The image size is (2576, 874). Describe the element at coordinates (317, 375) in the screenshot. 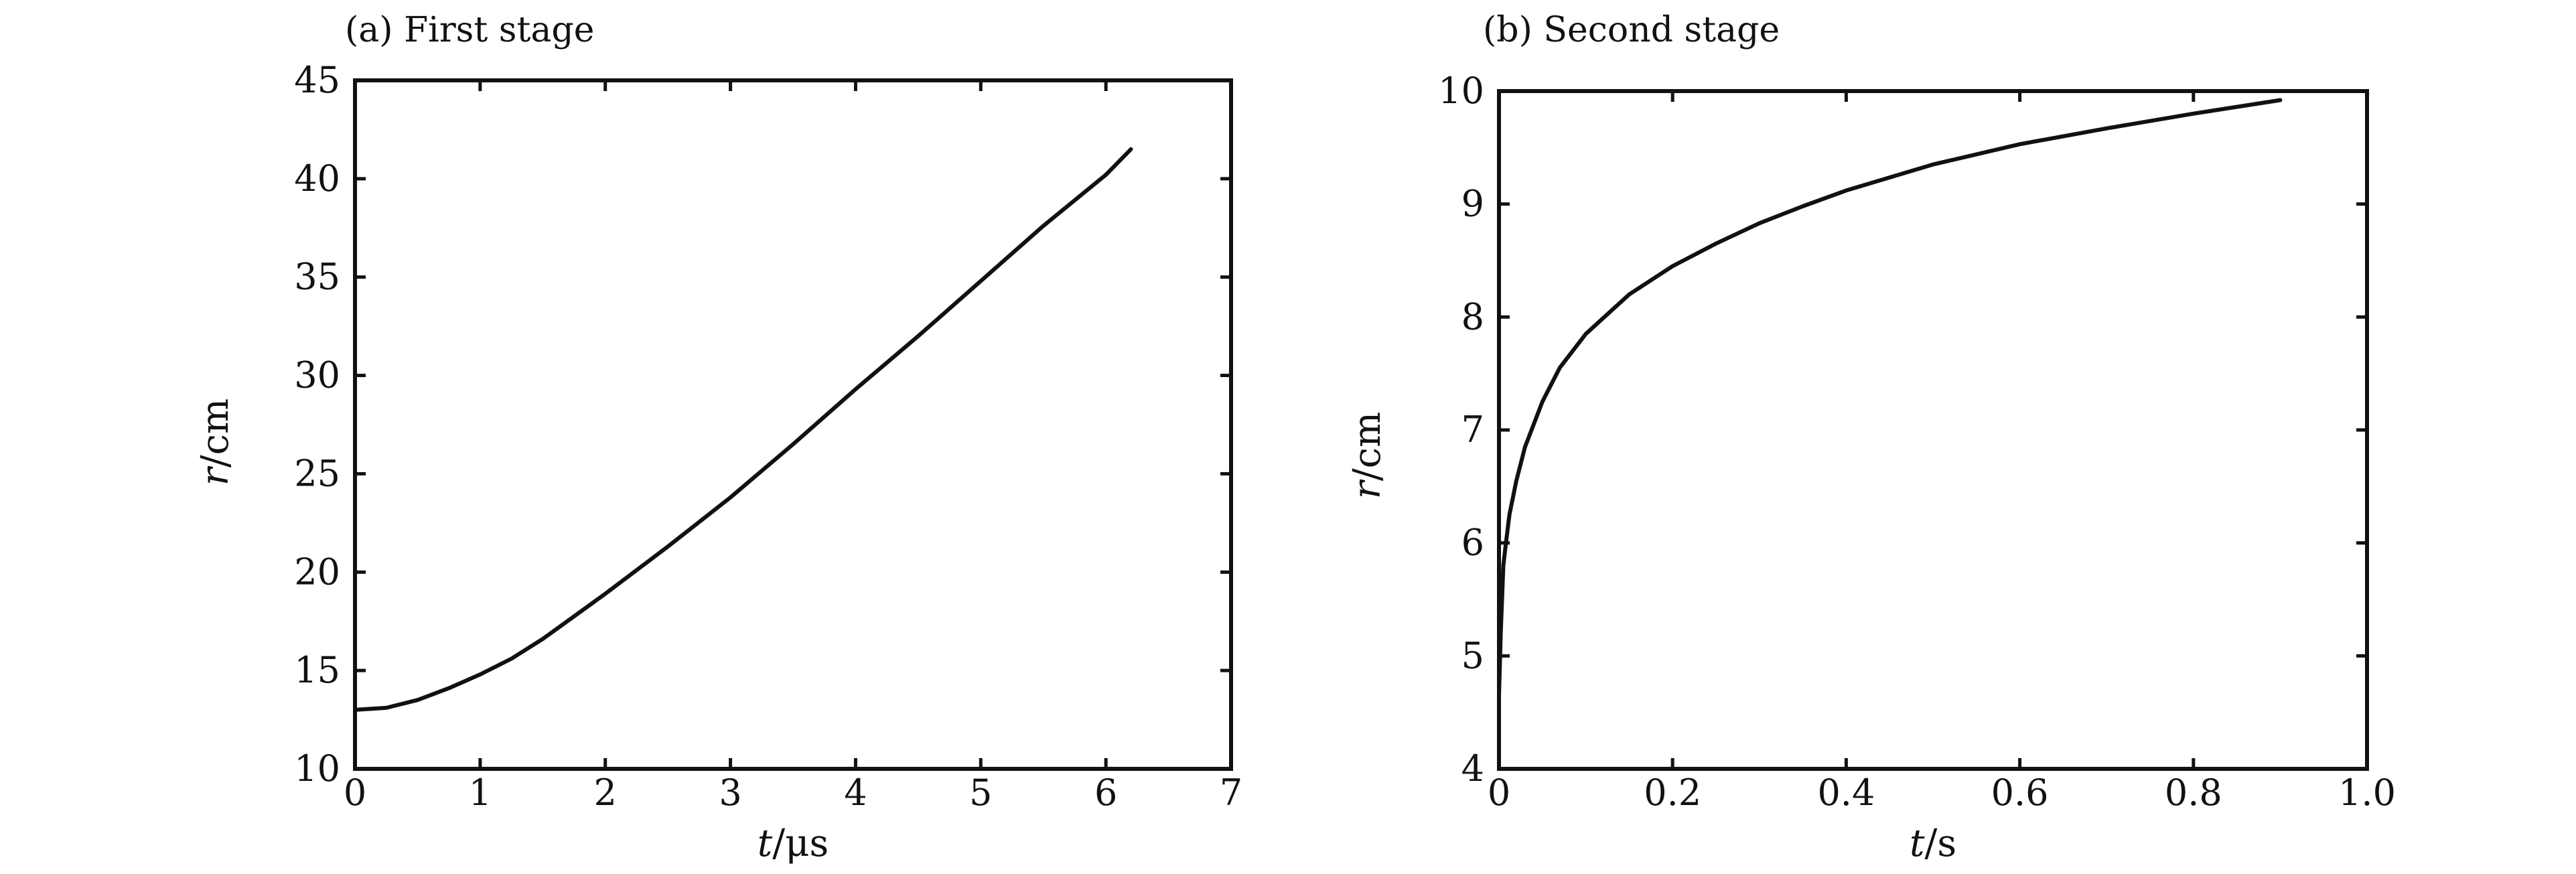

I see `y-tick-label: 30` at that location.